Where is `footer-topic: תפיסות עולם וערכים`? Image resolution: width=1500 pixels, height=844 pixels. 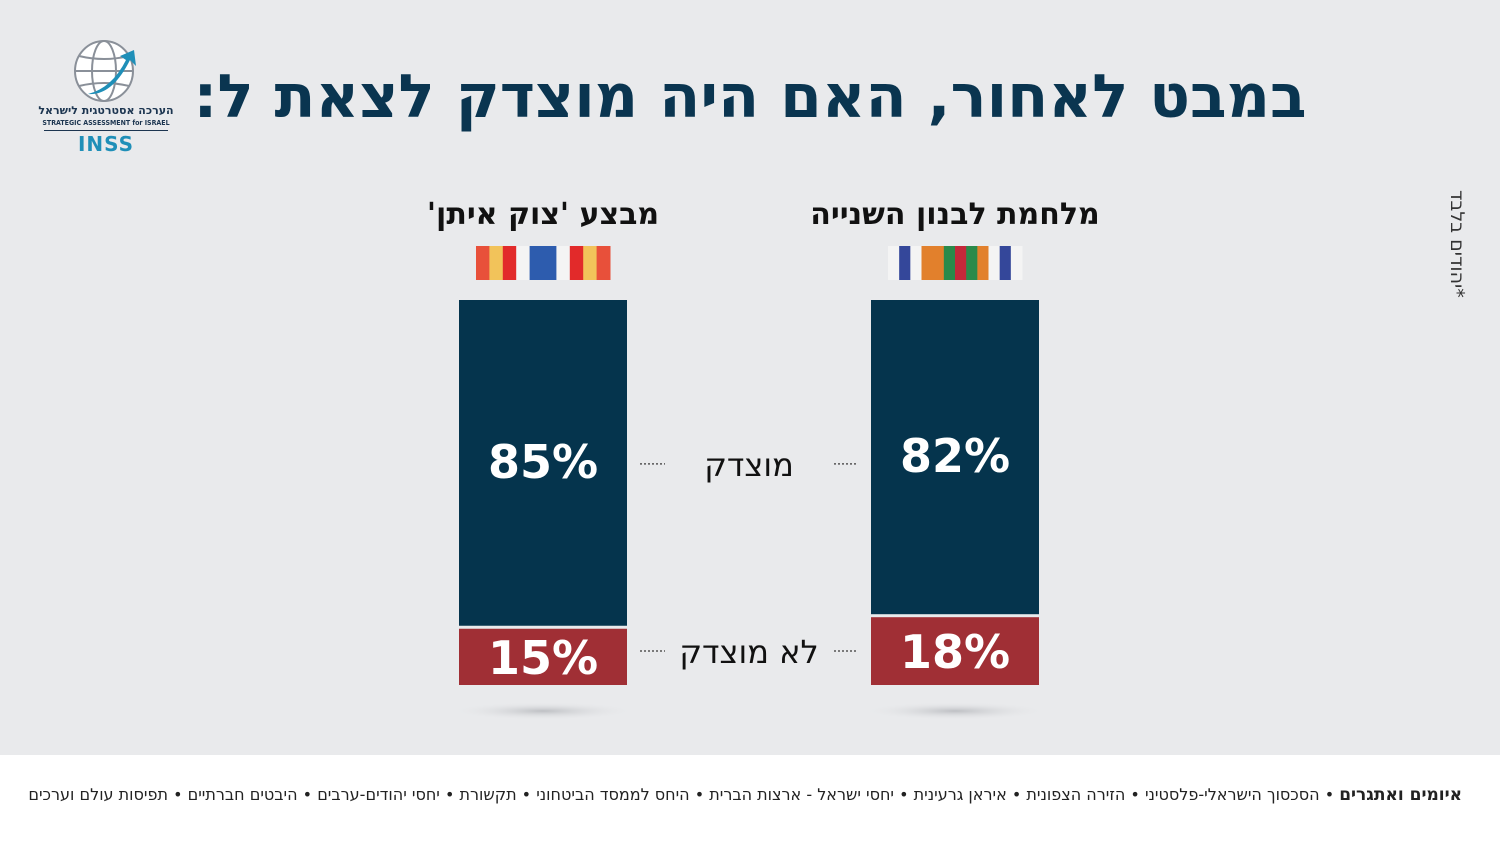 footer-topic: תפיסות עולם וערכים is located at coordinates (98, 794).